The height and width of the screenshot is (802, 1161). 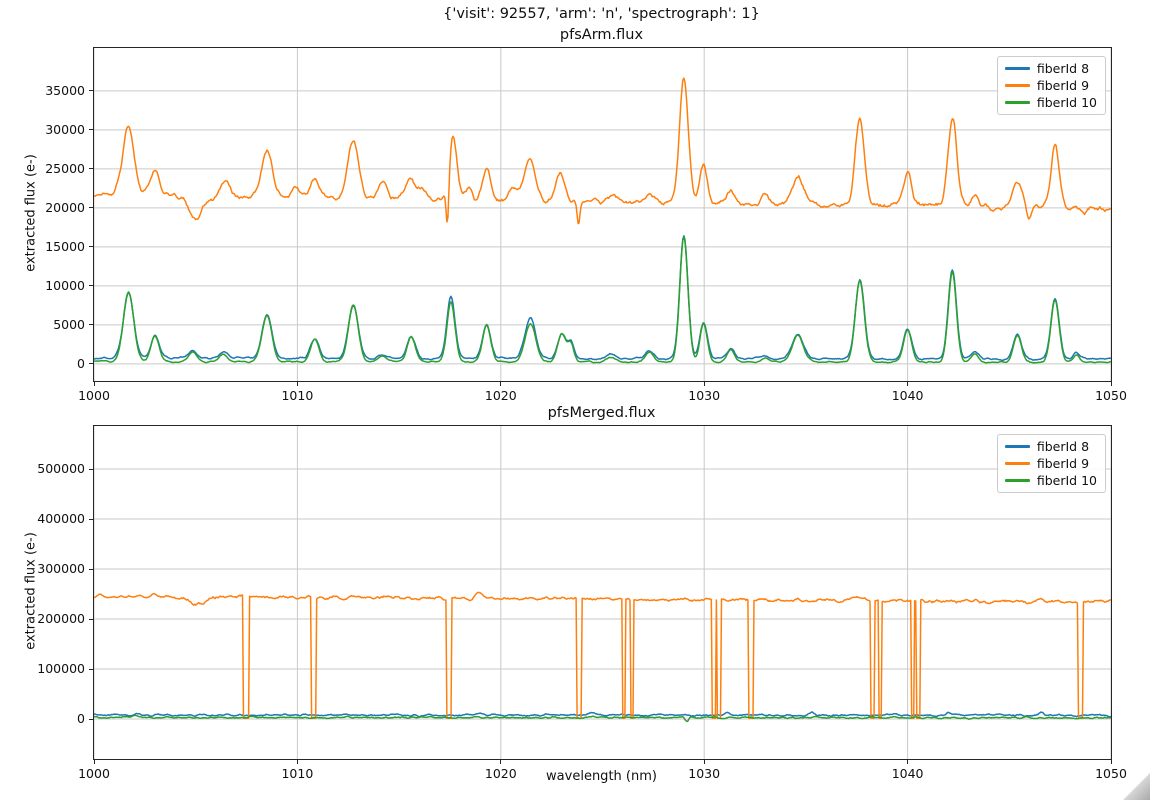 What do you see at coordinates (65, 90) in the screenshot?
I see `y-tick-label: 35000` at bounding box center [65, 90].